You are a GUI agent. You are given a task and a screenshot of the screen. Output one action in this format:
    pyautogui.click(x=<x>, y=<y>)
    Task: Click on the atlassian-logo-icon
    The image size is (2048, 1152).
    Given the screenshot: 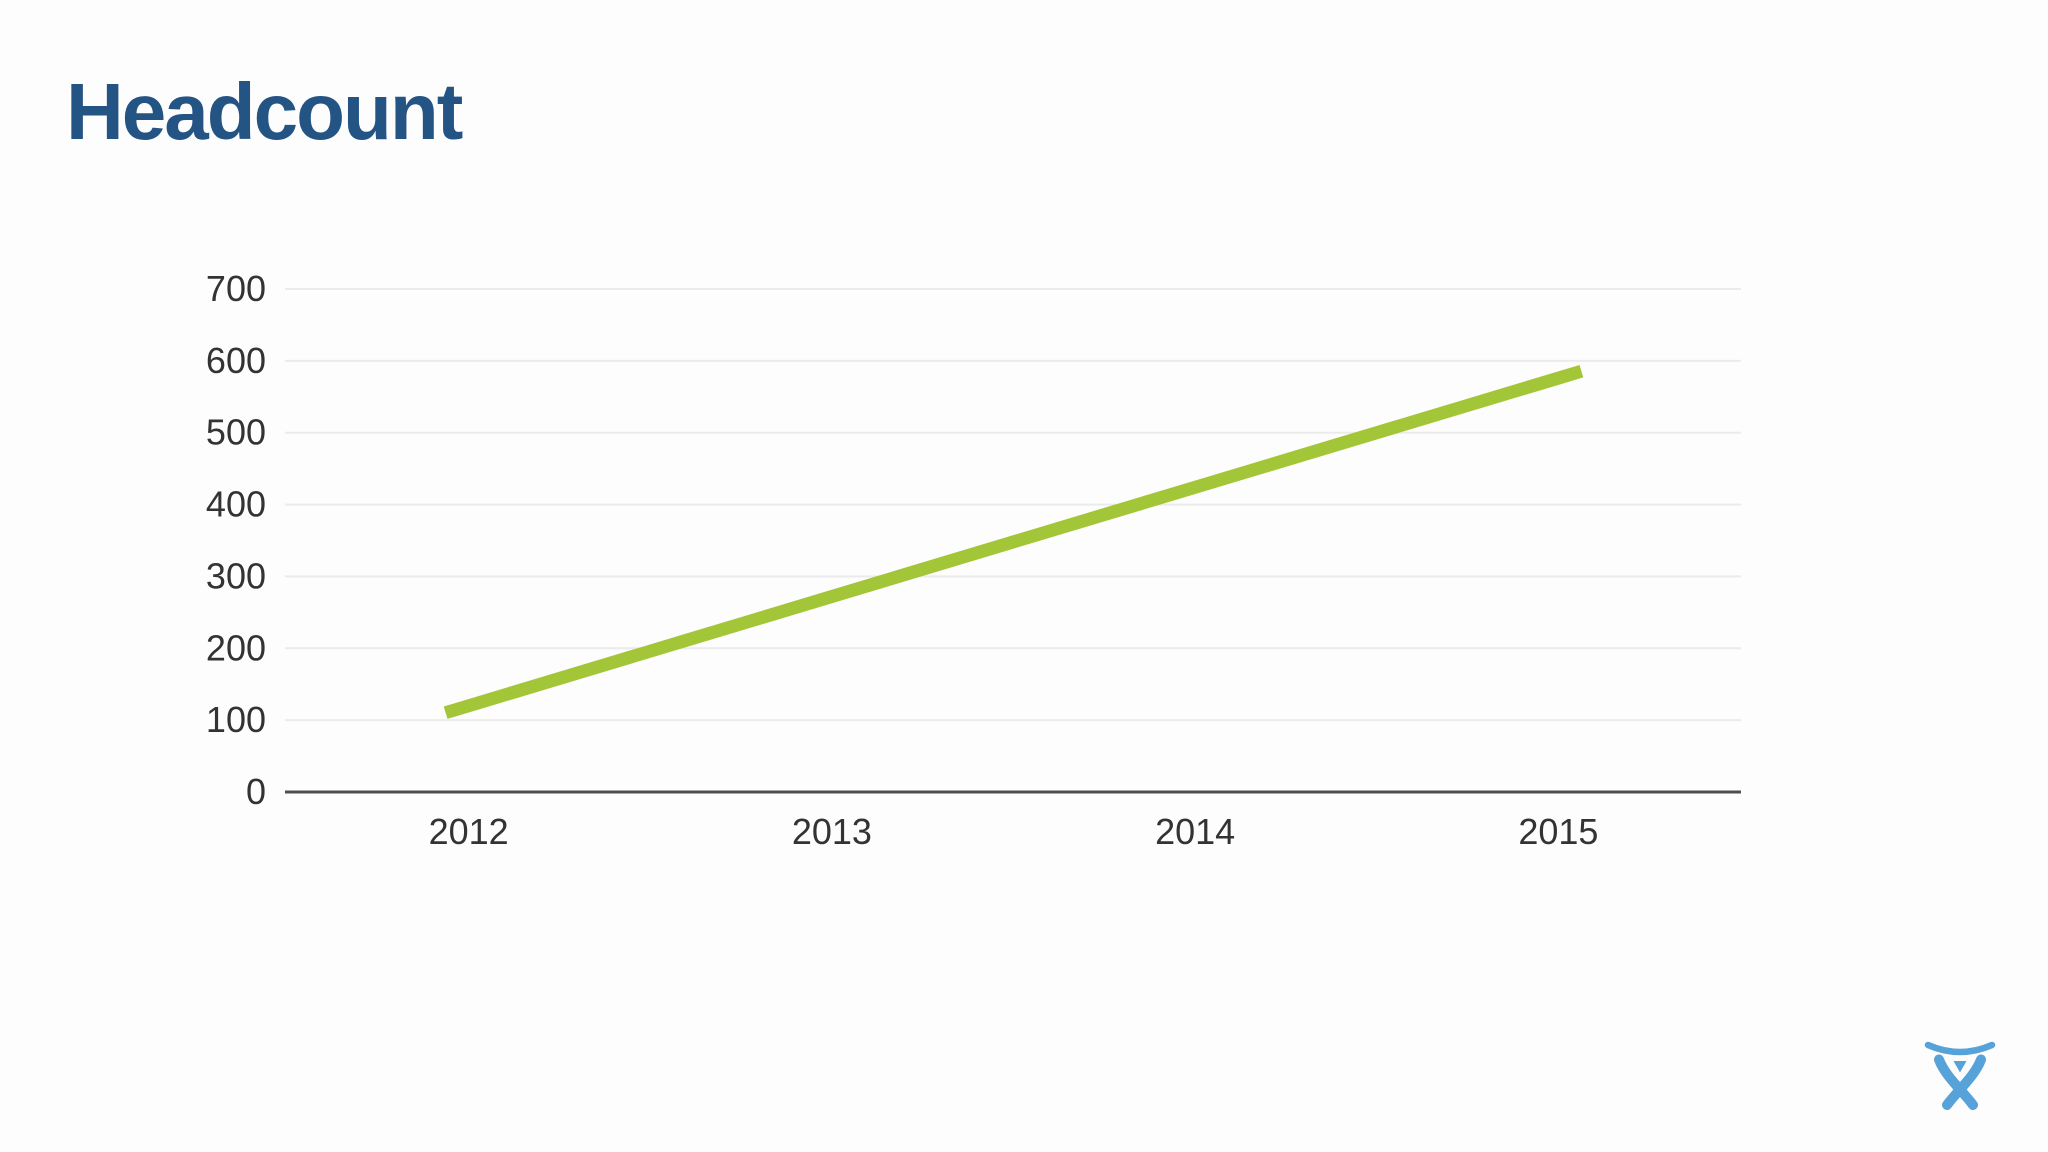 What is the action you would take?
    pyautogui.click(x=1960, y=1075)
    